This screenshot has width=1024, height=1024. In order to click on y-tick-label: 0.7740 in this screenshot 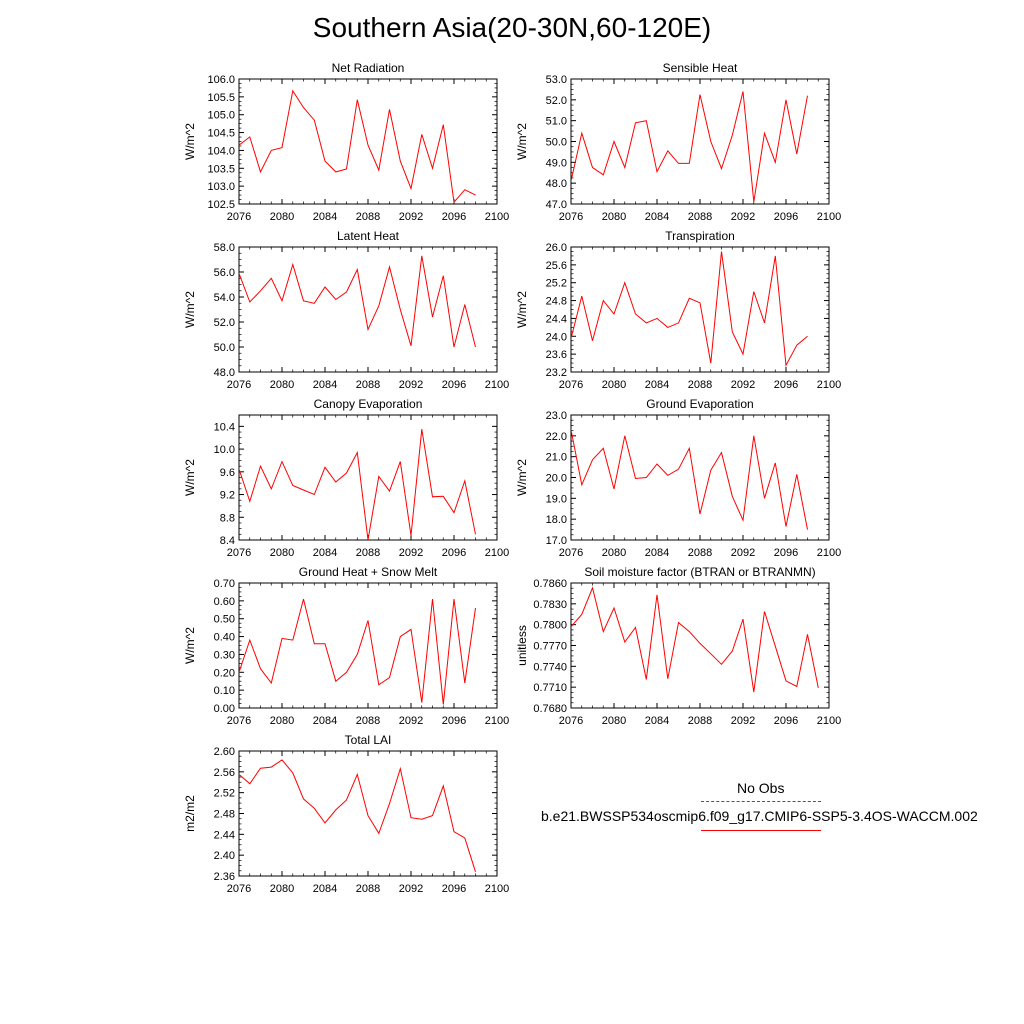, I will do `click(550, 667)`.